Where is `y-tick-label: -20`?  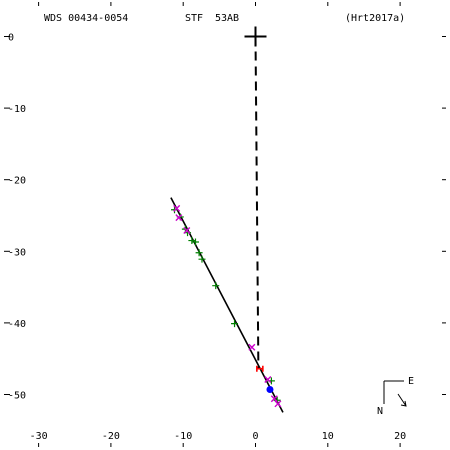 y-tick-label: -20 is located at coordinates (17, 181).